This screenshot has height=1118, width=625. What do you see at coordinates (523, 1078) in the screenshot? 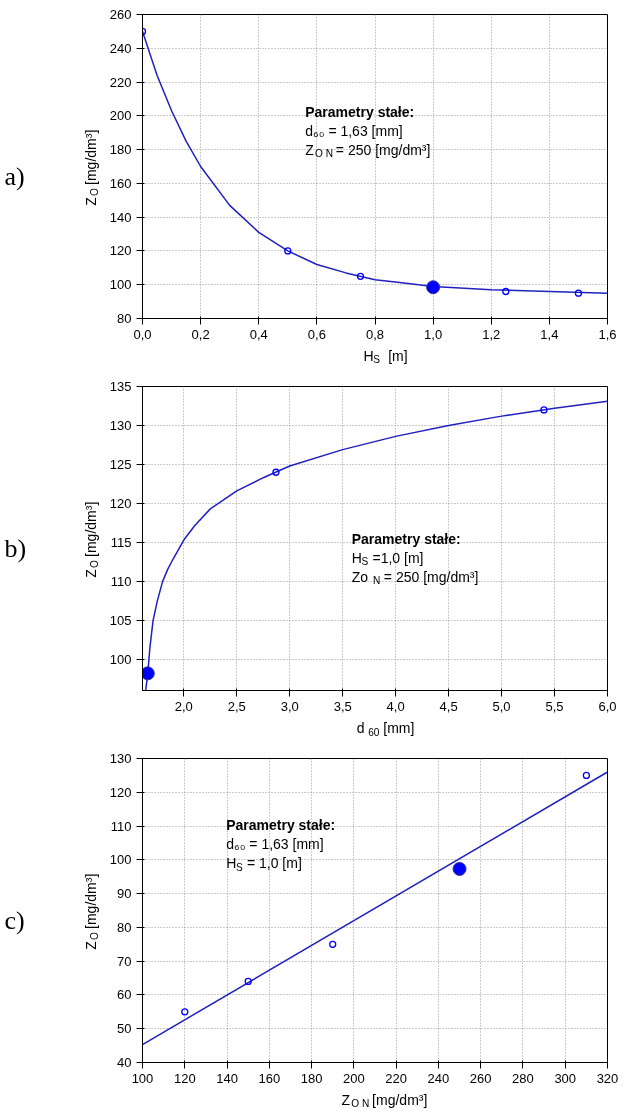
I see `x-tick-label: 280` at bounding box center [523, 1078].